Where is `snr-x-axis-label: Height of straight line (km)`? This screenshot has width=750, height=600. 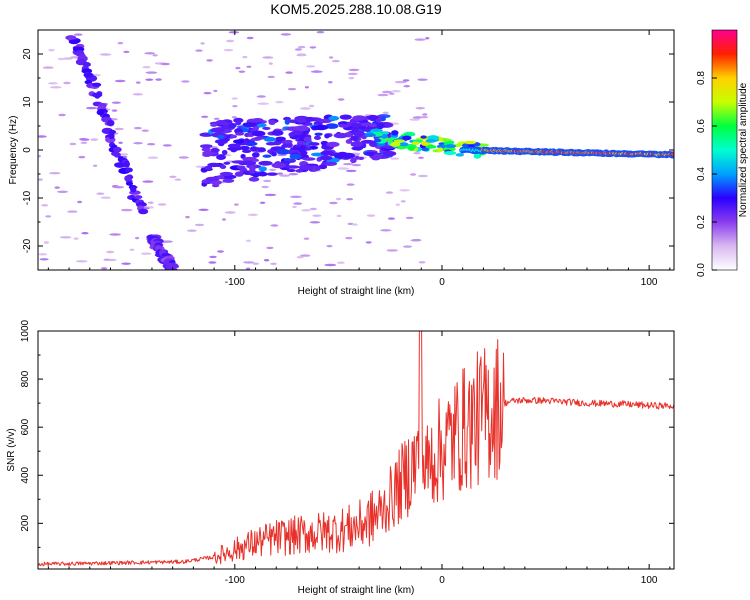
snr-x-axis-label: Height of straight line (km) is located at coordinates (356, 590).